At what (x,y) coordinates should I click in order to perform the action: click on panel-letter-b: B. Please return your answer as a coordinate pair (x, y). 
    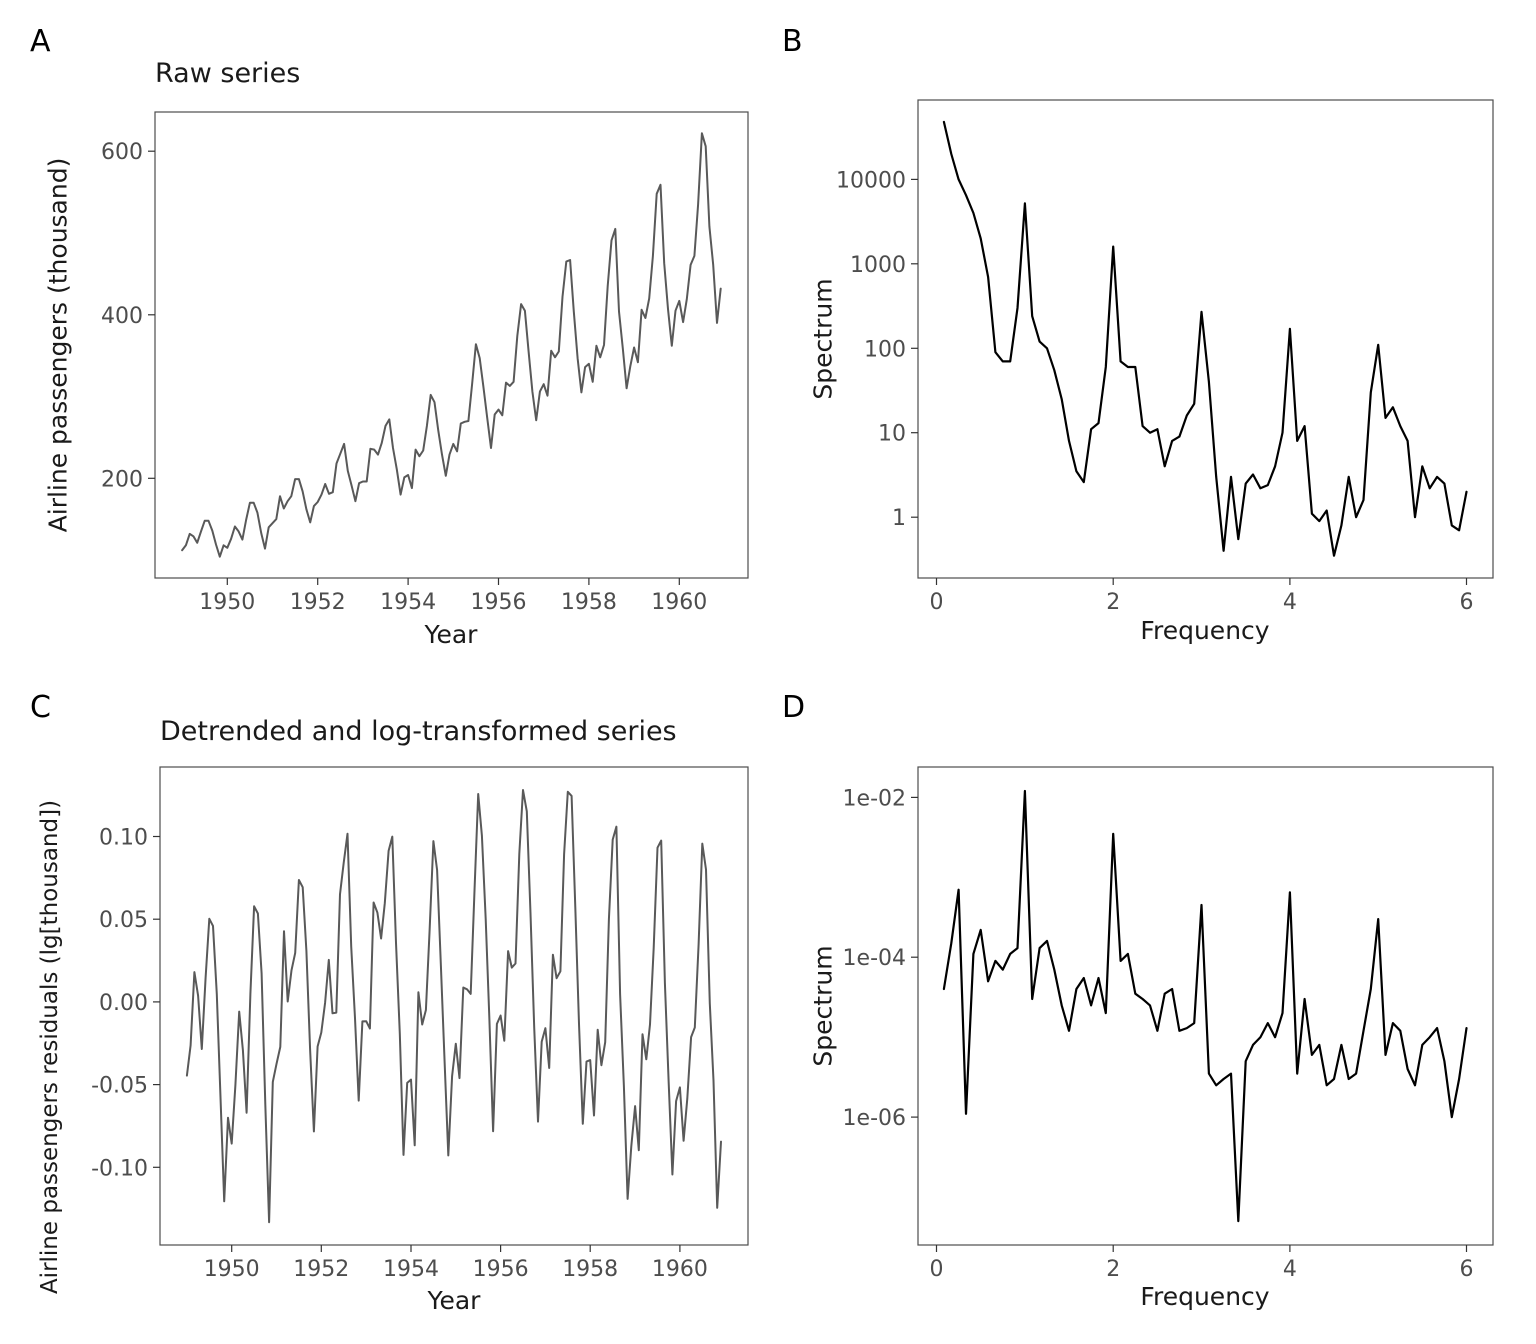
    Looking at the image, I should click on (792, 41).